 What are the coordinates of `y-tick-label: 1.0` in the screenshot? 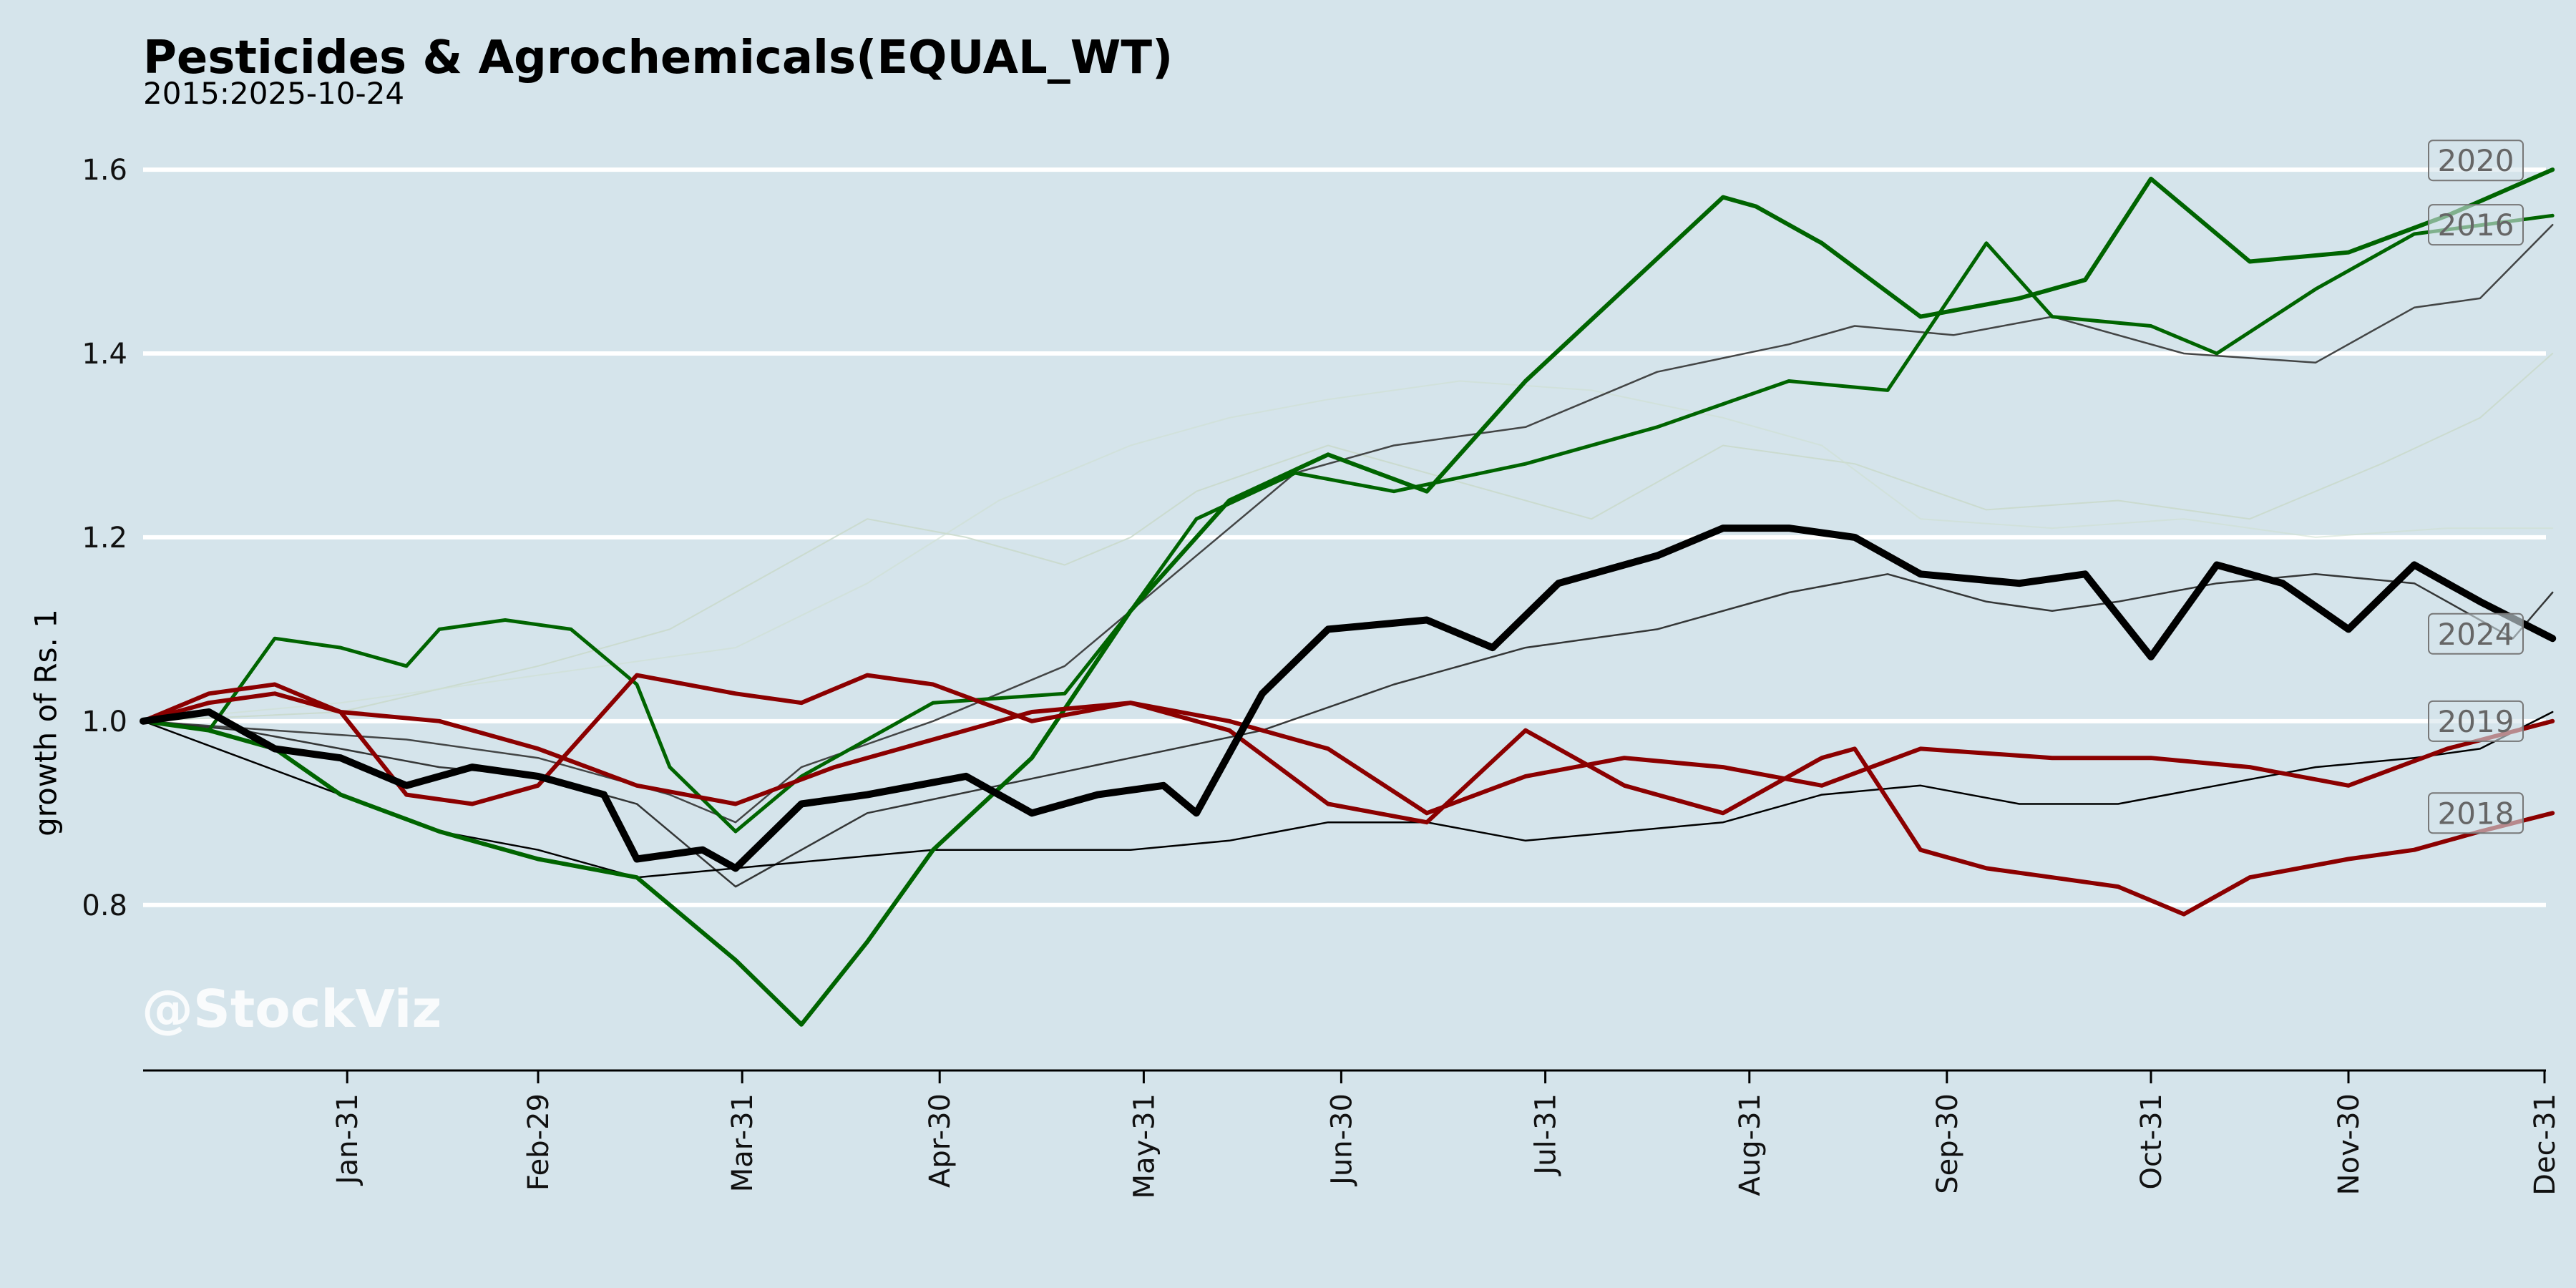 It's located at (104, 722).